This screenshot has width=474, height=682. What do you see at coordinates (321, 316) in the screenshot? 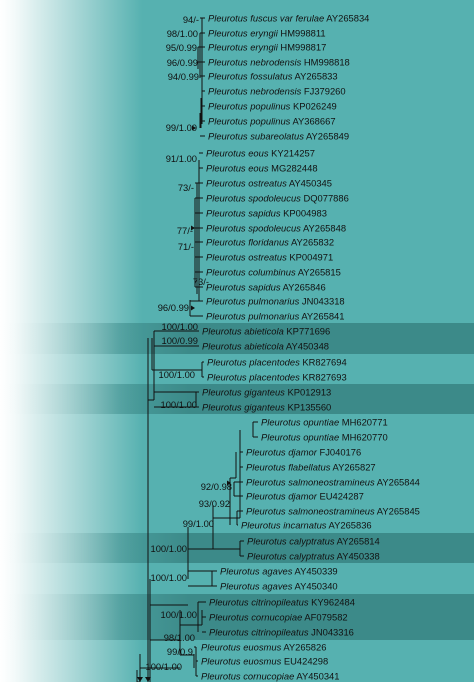
I see `accession-number: AY265841` at bounding box center [321, 316].